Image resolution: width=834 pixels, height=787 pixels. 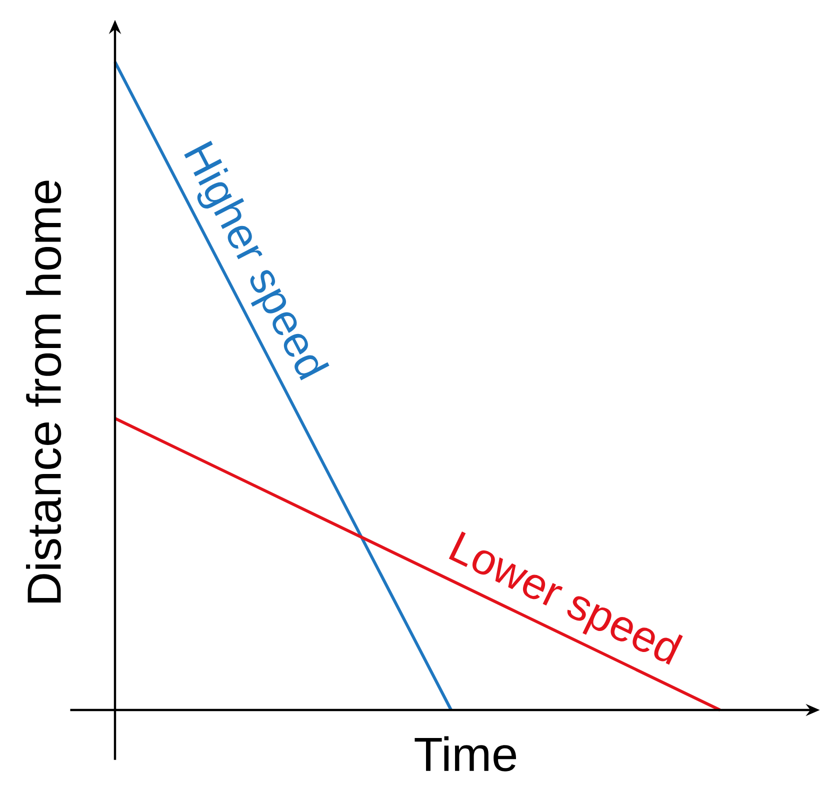 What do you see at coordinates (465, 754) in the screenshot?
I see `x-axis-title: Time` at bounding box center [465, 754].